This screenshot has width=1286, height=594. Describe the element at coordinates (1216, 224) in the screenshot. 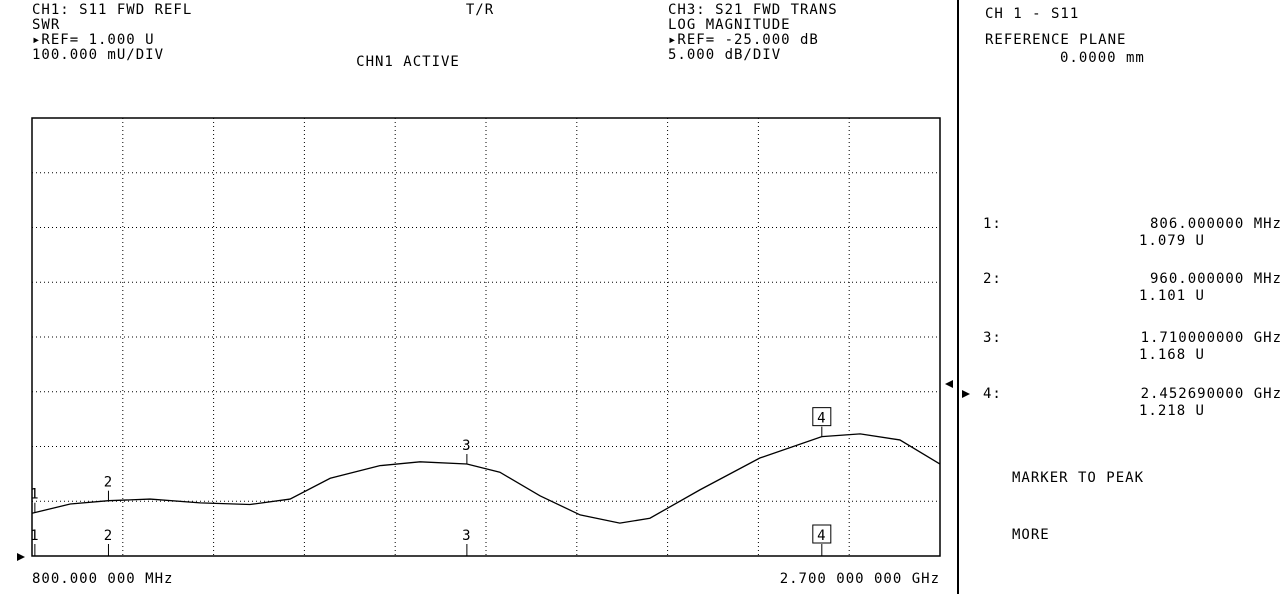

I see `marker-frequency: 806.000000 MHz` at that location.